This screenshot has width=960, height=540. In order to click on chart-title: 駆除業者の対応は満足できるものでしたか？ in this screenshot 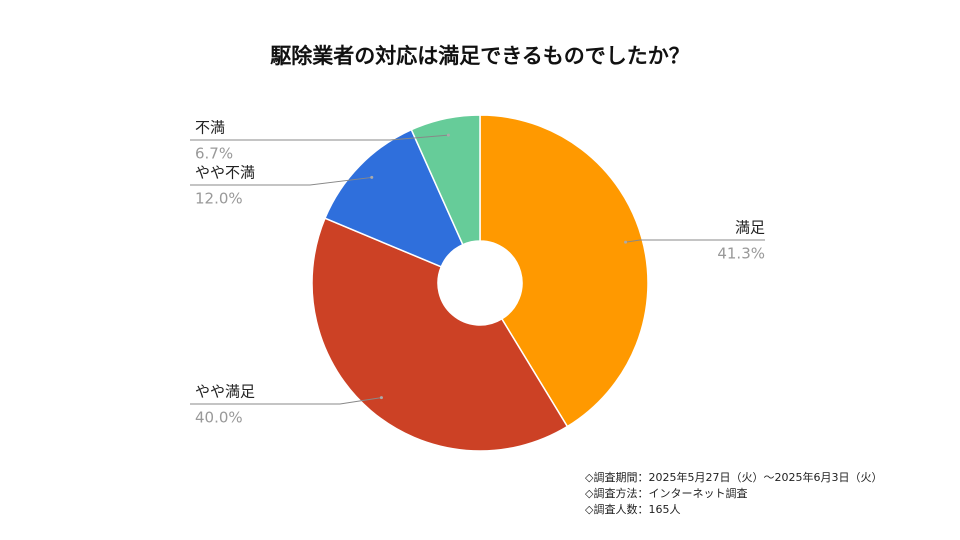, I will do `click(480, 56)`.